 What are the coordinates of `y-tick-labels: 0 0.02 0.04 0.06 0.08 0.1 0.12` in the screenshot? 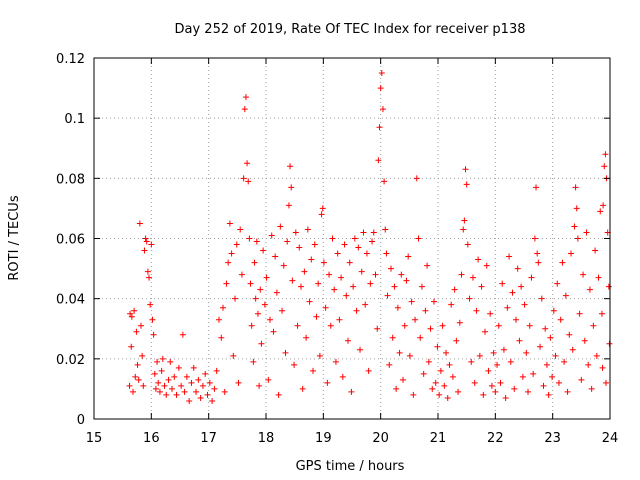 It's located at (70, 240).